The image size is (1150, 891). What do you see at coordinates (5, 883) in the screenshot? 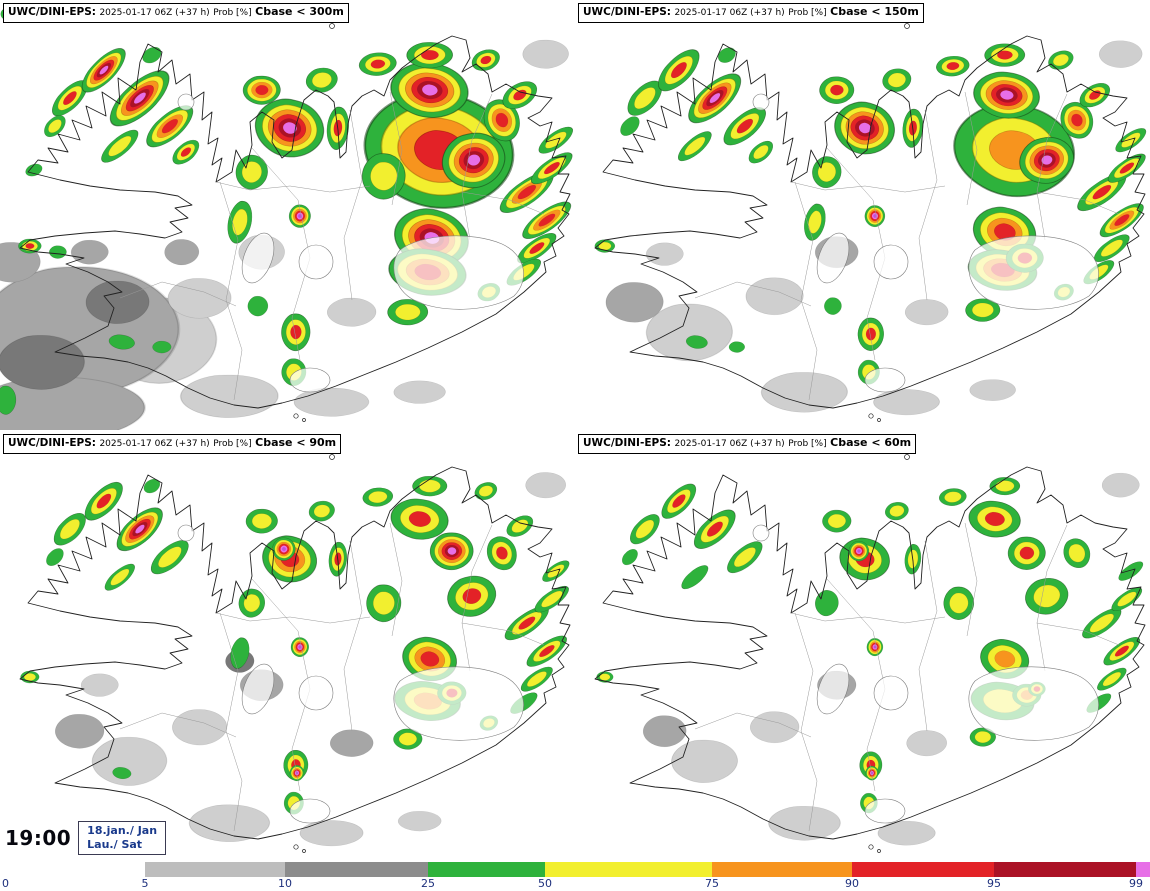
I see `colorbar-tick: 0` at bounding box center [5, 883].